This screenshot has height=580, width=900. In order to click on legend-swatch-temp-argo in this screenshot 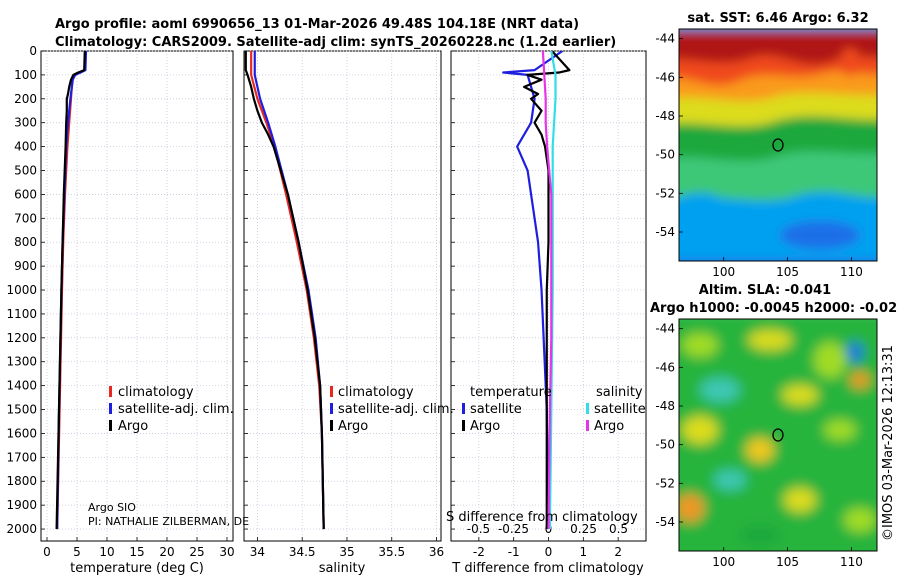, I will do `click(463, 425)`.